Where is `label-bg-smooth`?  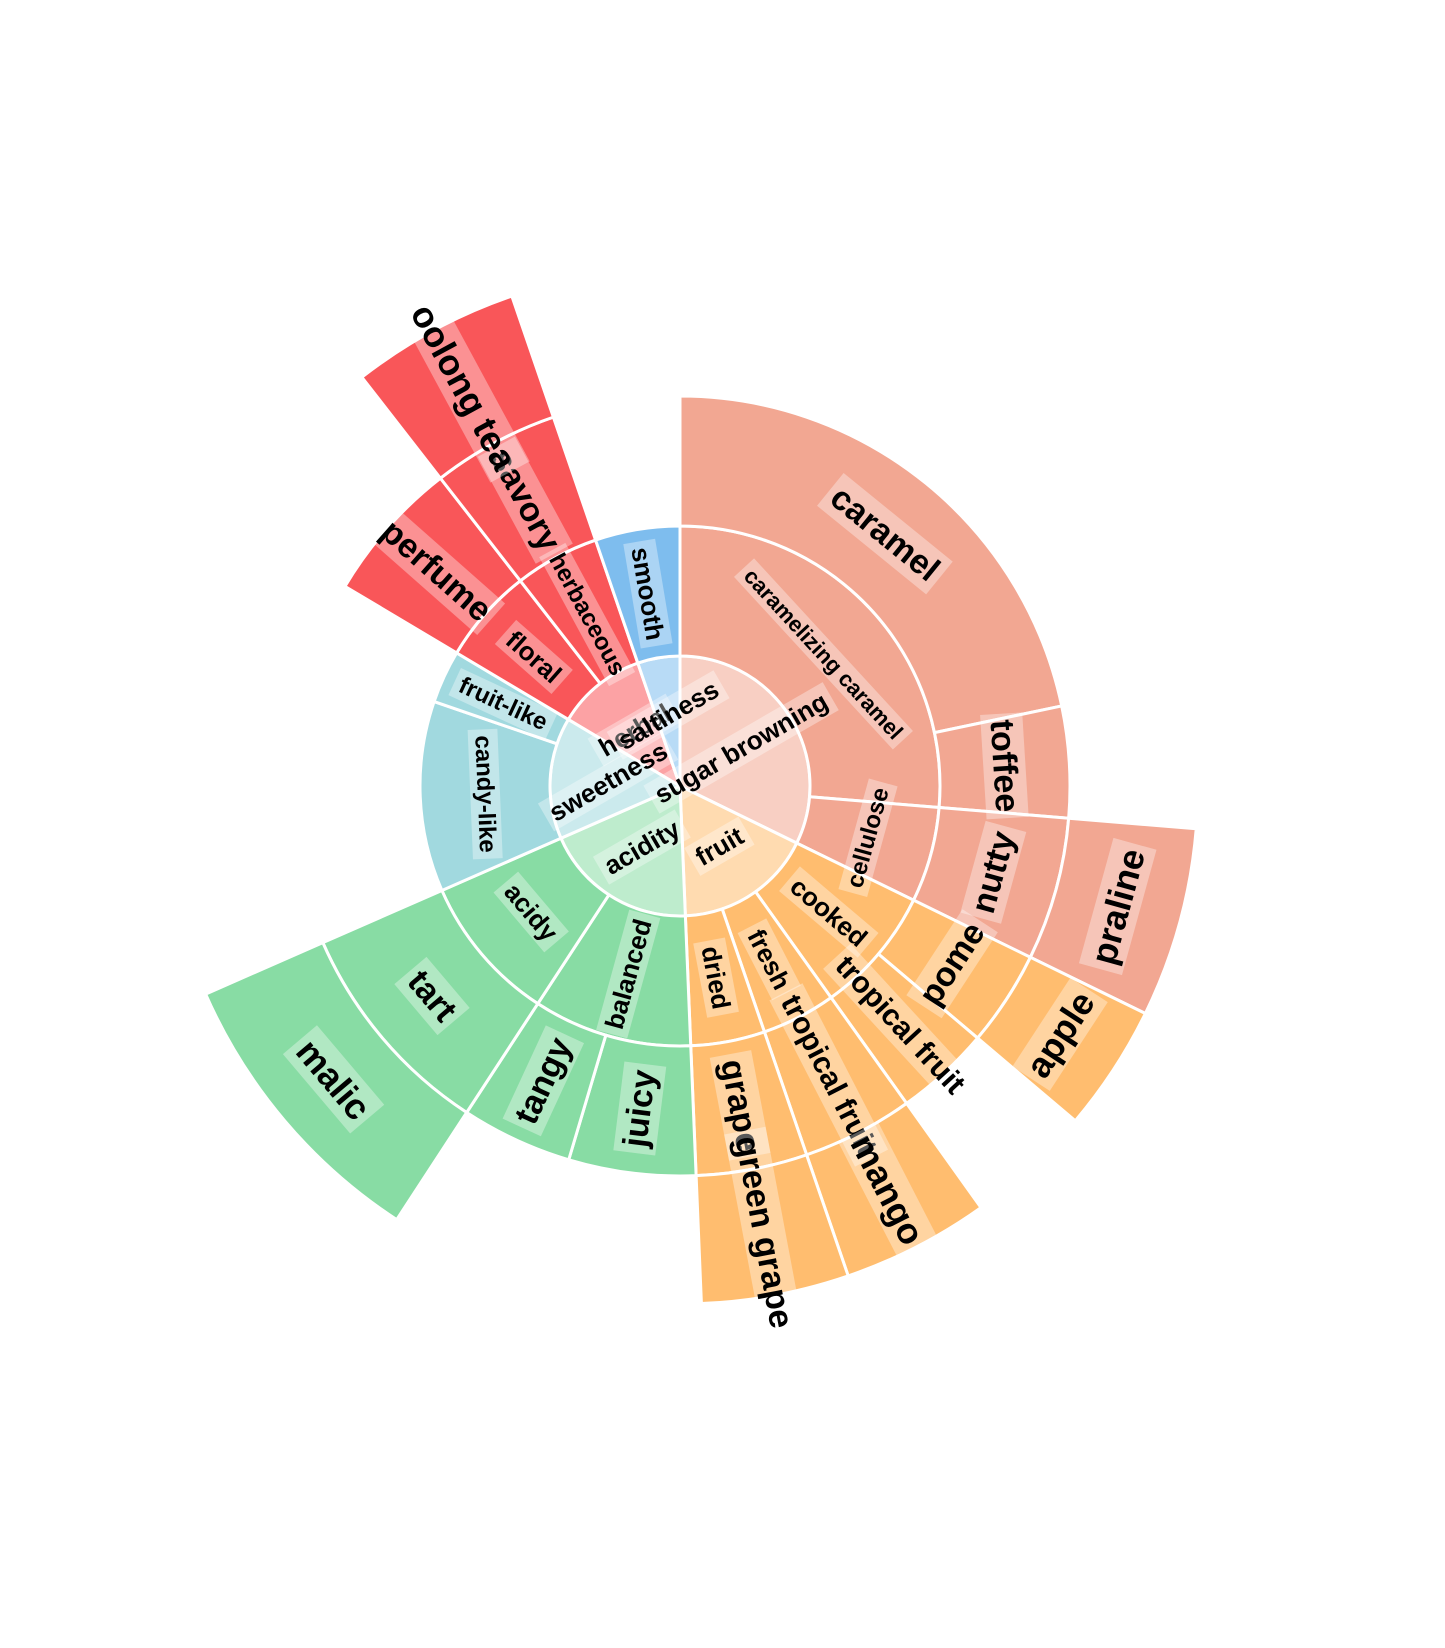
label-bg-smooth is located at coordinates (648, 593).